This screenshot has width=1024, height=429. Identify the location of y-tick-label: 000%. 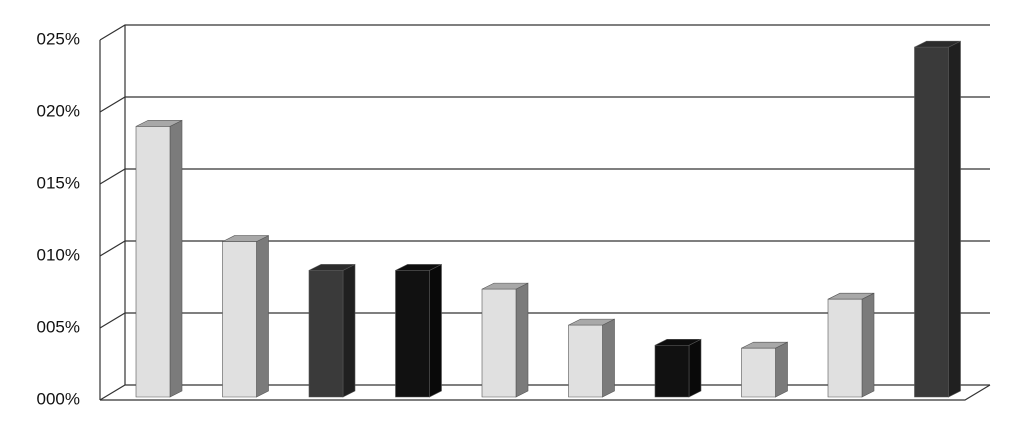
(58, 398).